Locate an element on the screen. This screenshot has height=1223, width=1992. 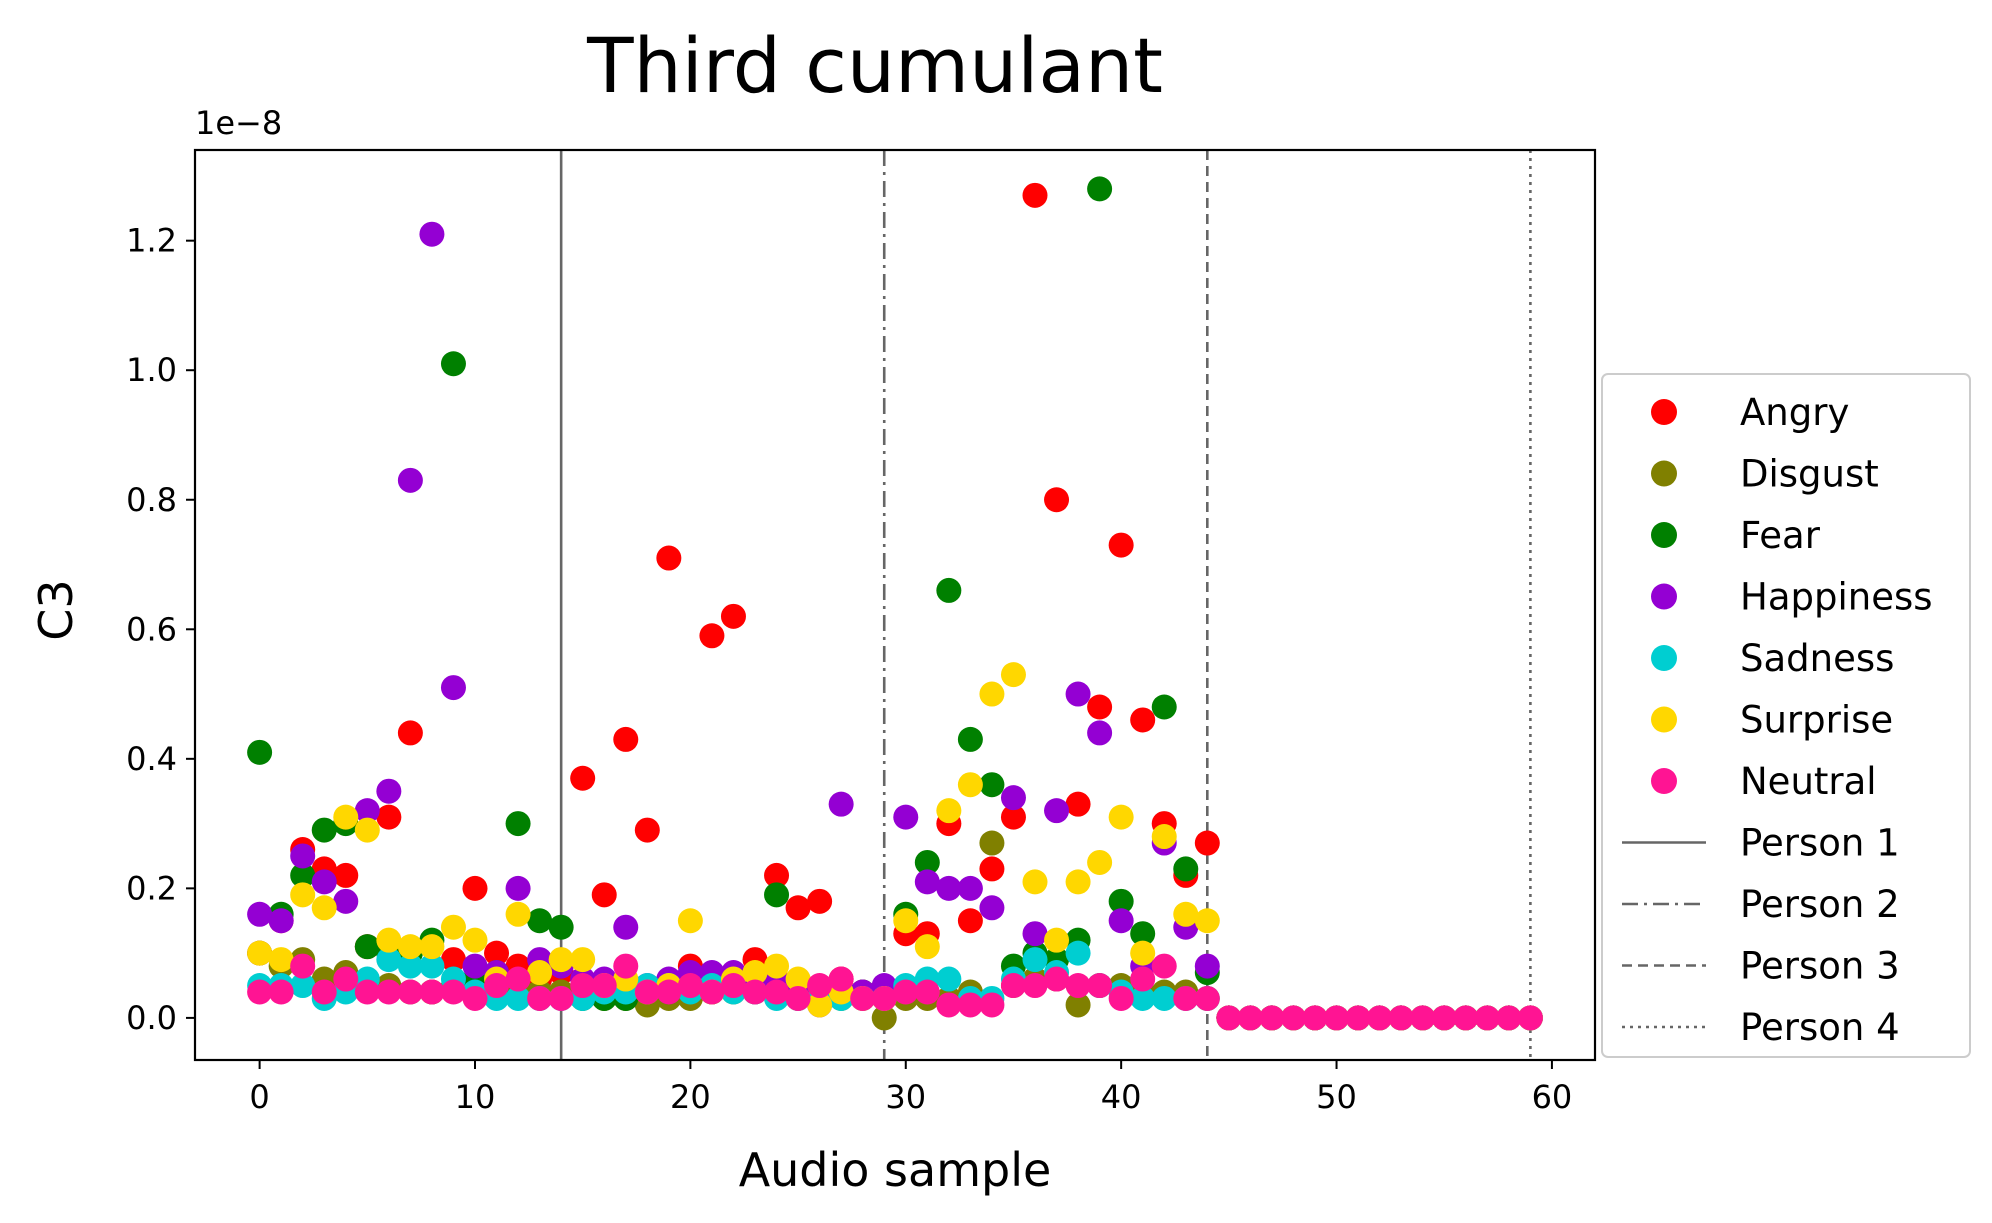
y-axis-title: C3 is located at coordinates (56, 609).